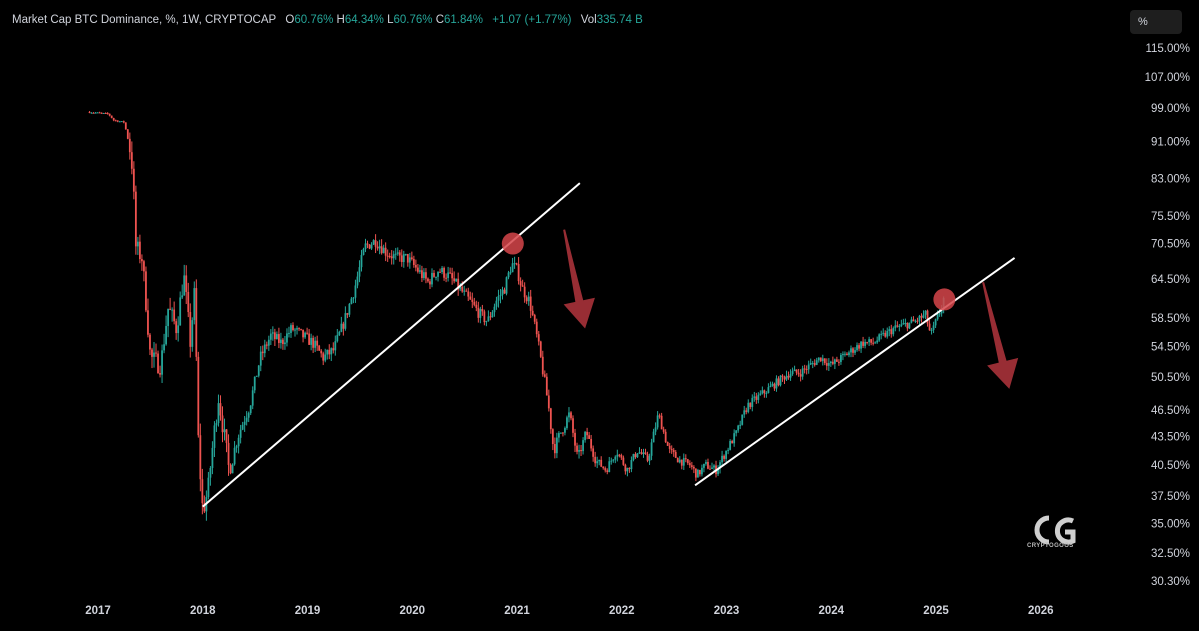 Image resolution: width=1199 pixels, height=631 pixels. Describe the element at coordinates (614, 20) in the screenshot. I see `vol-value: 335.74` at that location.